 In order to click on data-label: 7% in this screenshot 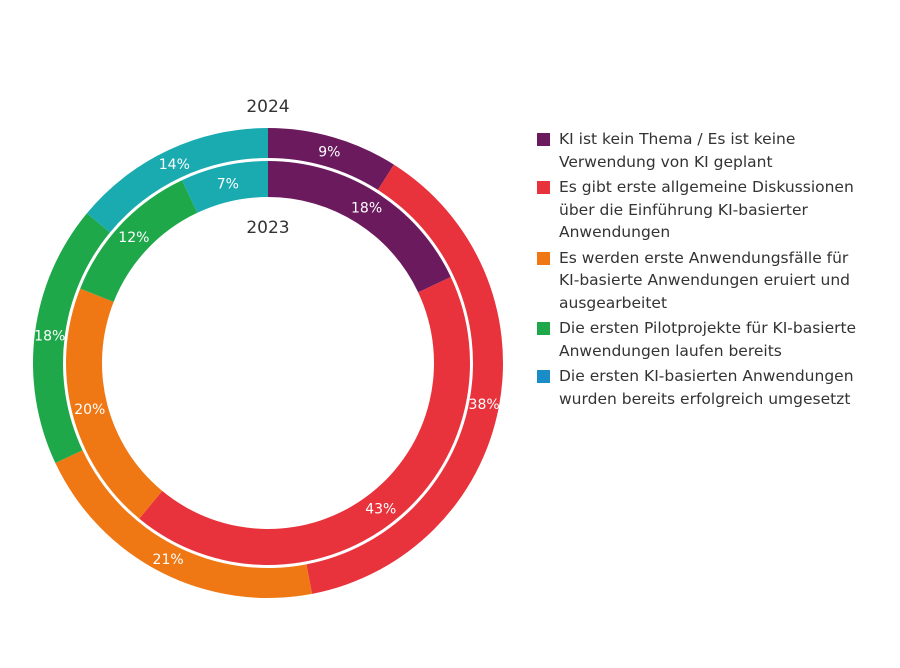, I will do `click(228, 184)`.